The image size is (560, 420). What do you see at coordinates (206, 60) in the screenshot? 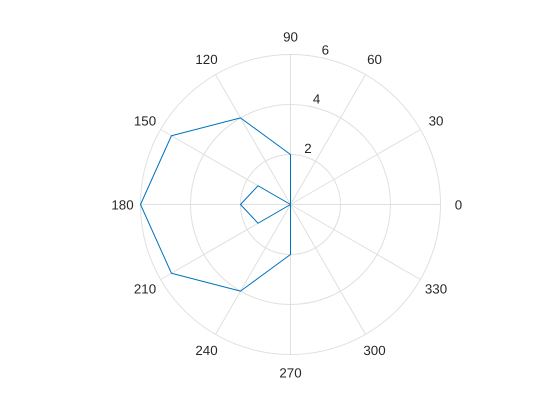
I see `spoke-label: 120` at bounding box center [206, 60].